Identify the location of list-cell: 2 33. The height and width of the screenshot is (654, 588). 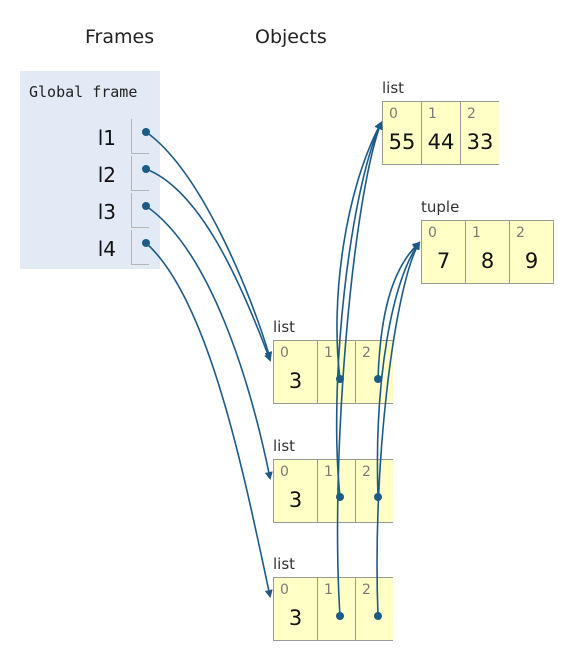
(480, 133).